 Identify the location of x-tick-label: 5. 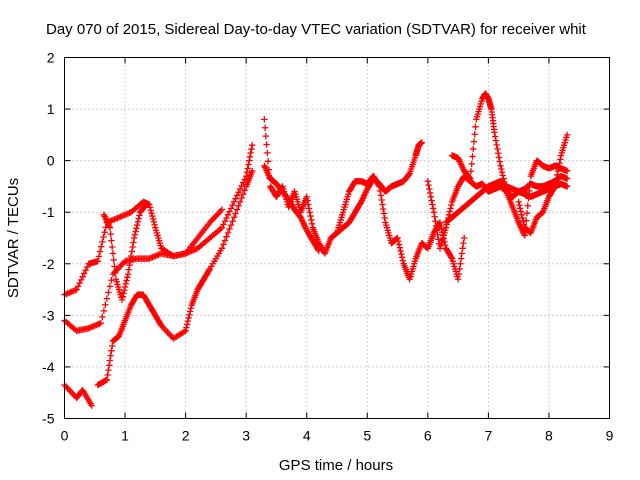
(367, 436).